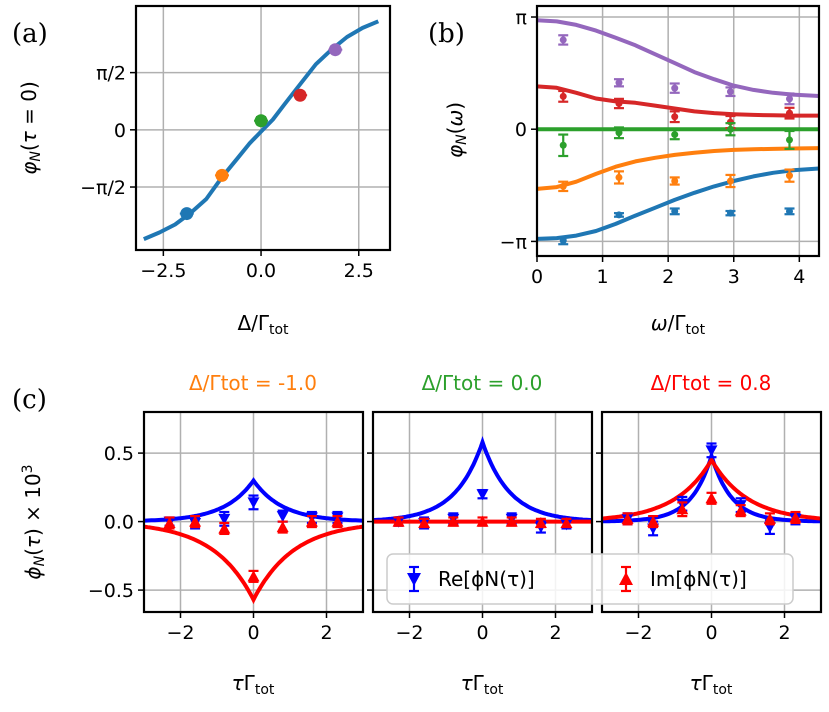 The width and height of the screenshot is (829, 712). I want to click on panel-c3-xtick-label-1: 0, so click(711, 633).